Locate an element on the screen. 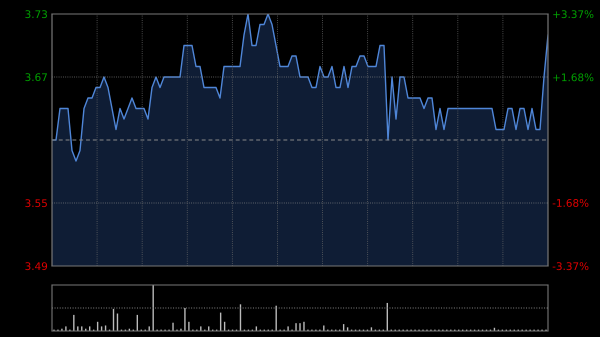 The image size is (600, 337). y-tick-label: 3.67 is located at coordinates (36, 77).